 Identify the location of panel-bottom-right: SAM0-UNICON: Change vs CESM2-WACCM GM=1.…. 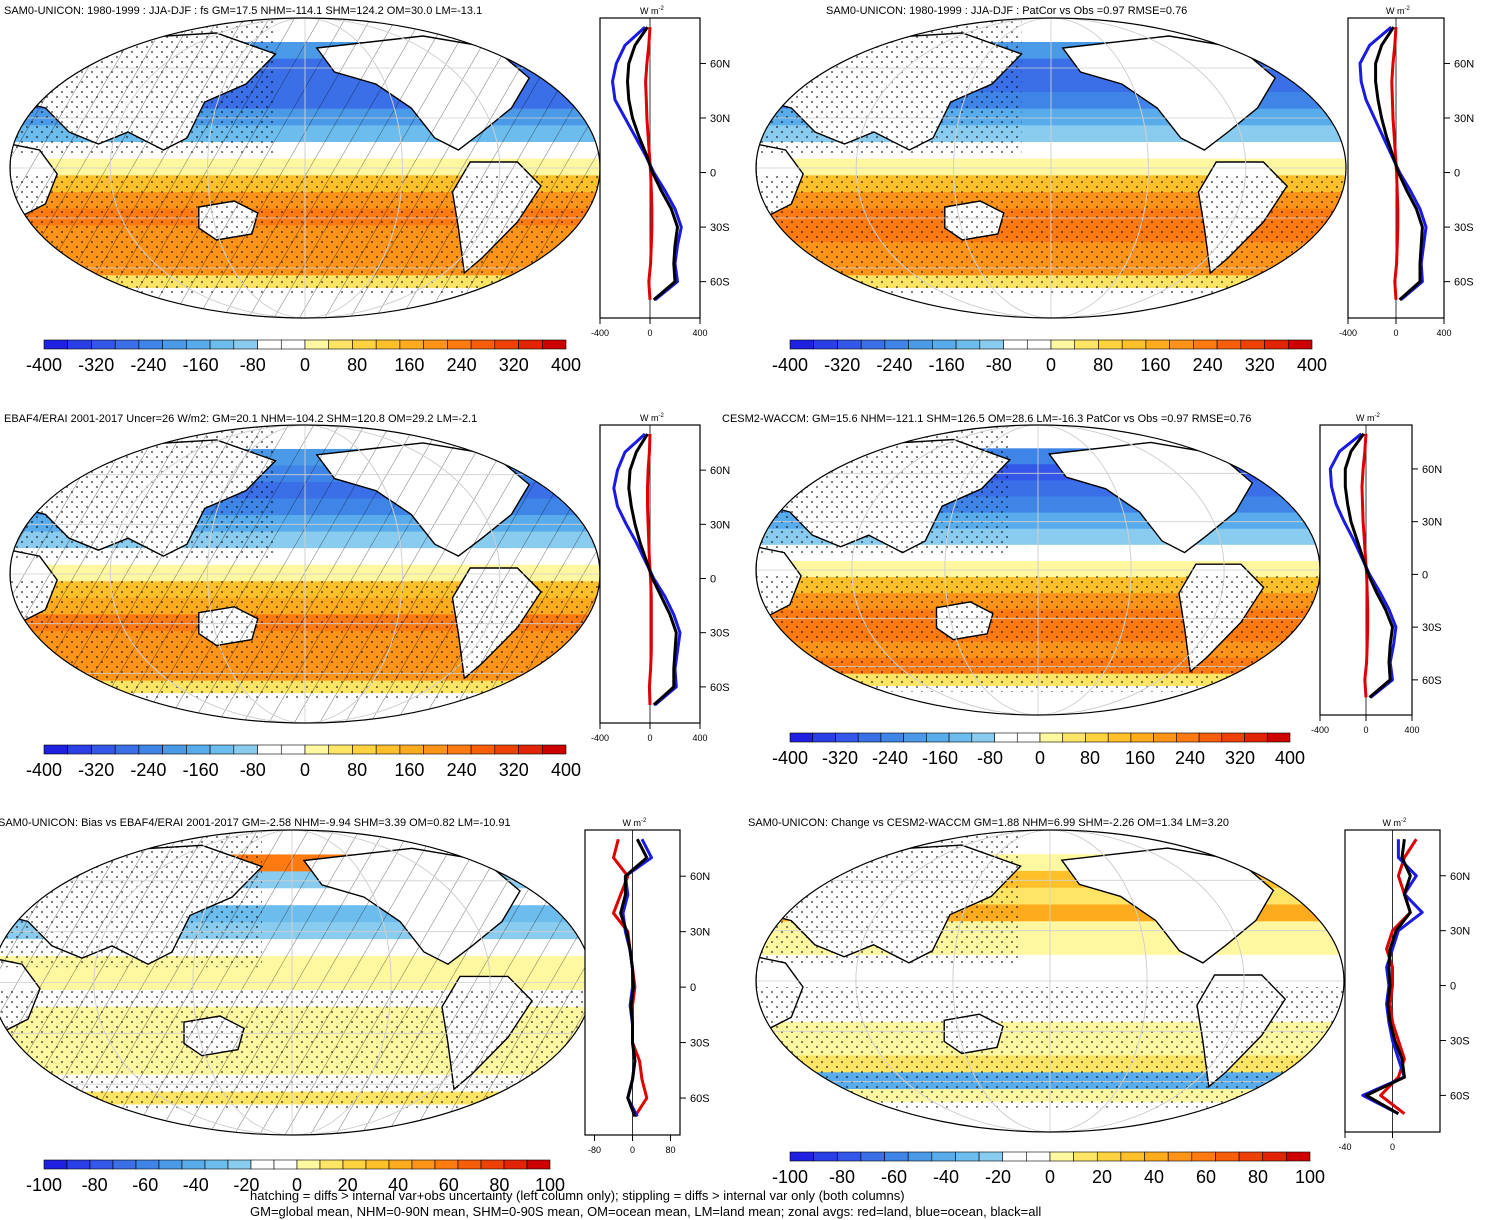
(1109, 1002).